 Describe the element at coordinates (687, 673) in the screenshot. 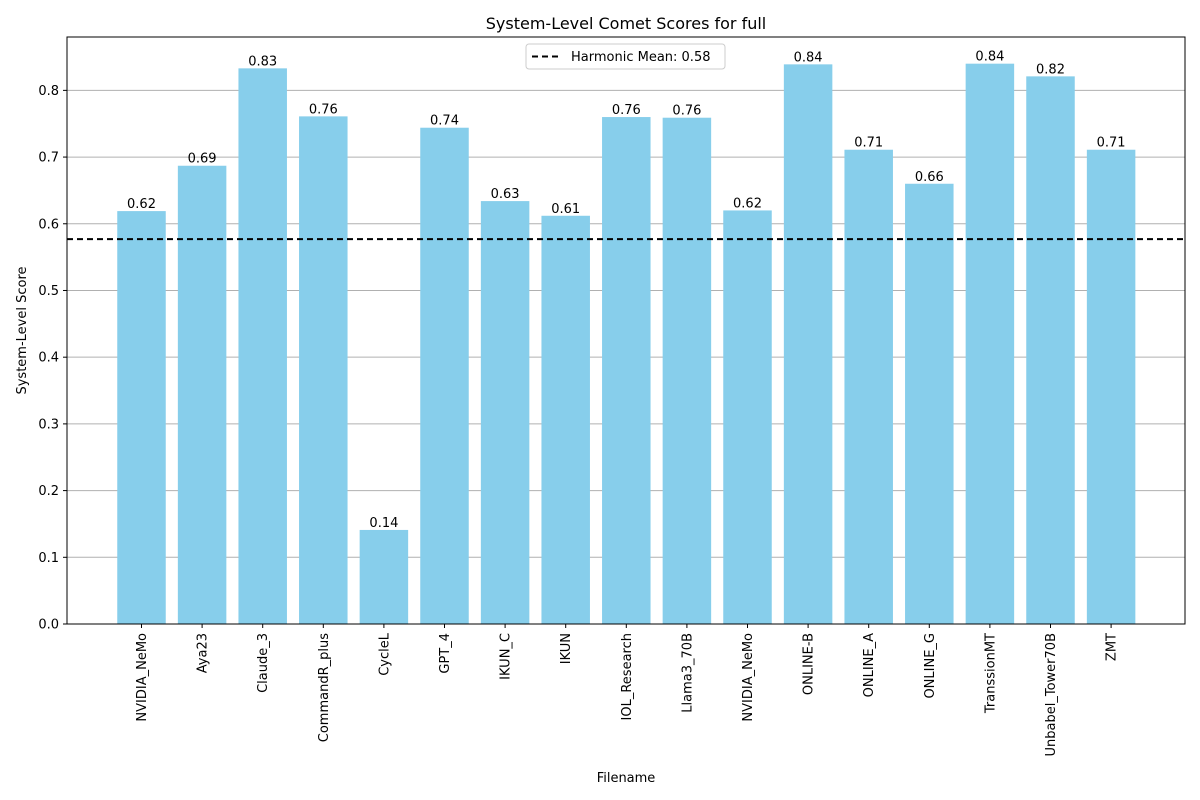

I see `x-tick-label: Llama3_70B` at that location.